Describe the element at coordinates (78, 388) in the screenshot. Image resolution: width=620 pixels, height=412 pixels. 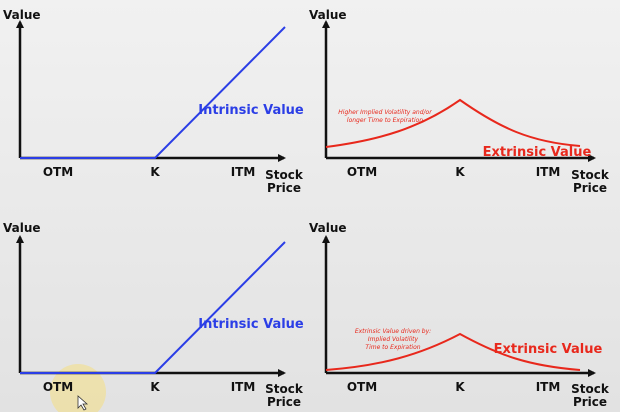
I see `cursor-highlight` at that location.